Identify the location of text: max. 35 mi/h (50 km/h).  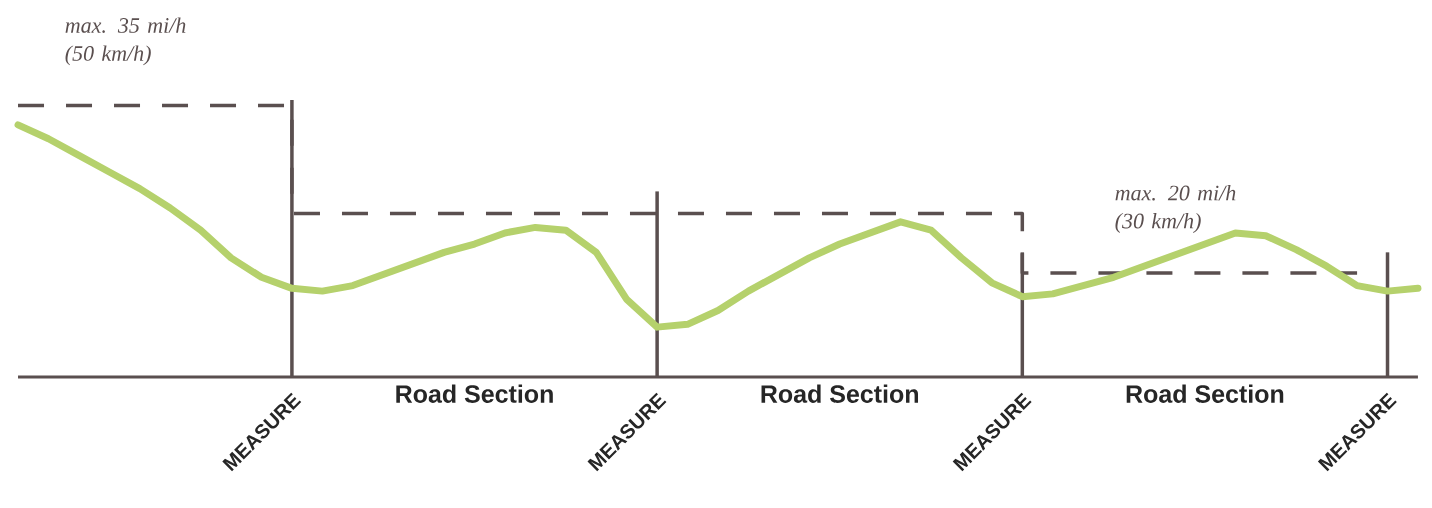
(125, 41).